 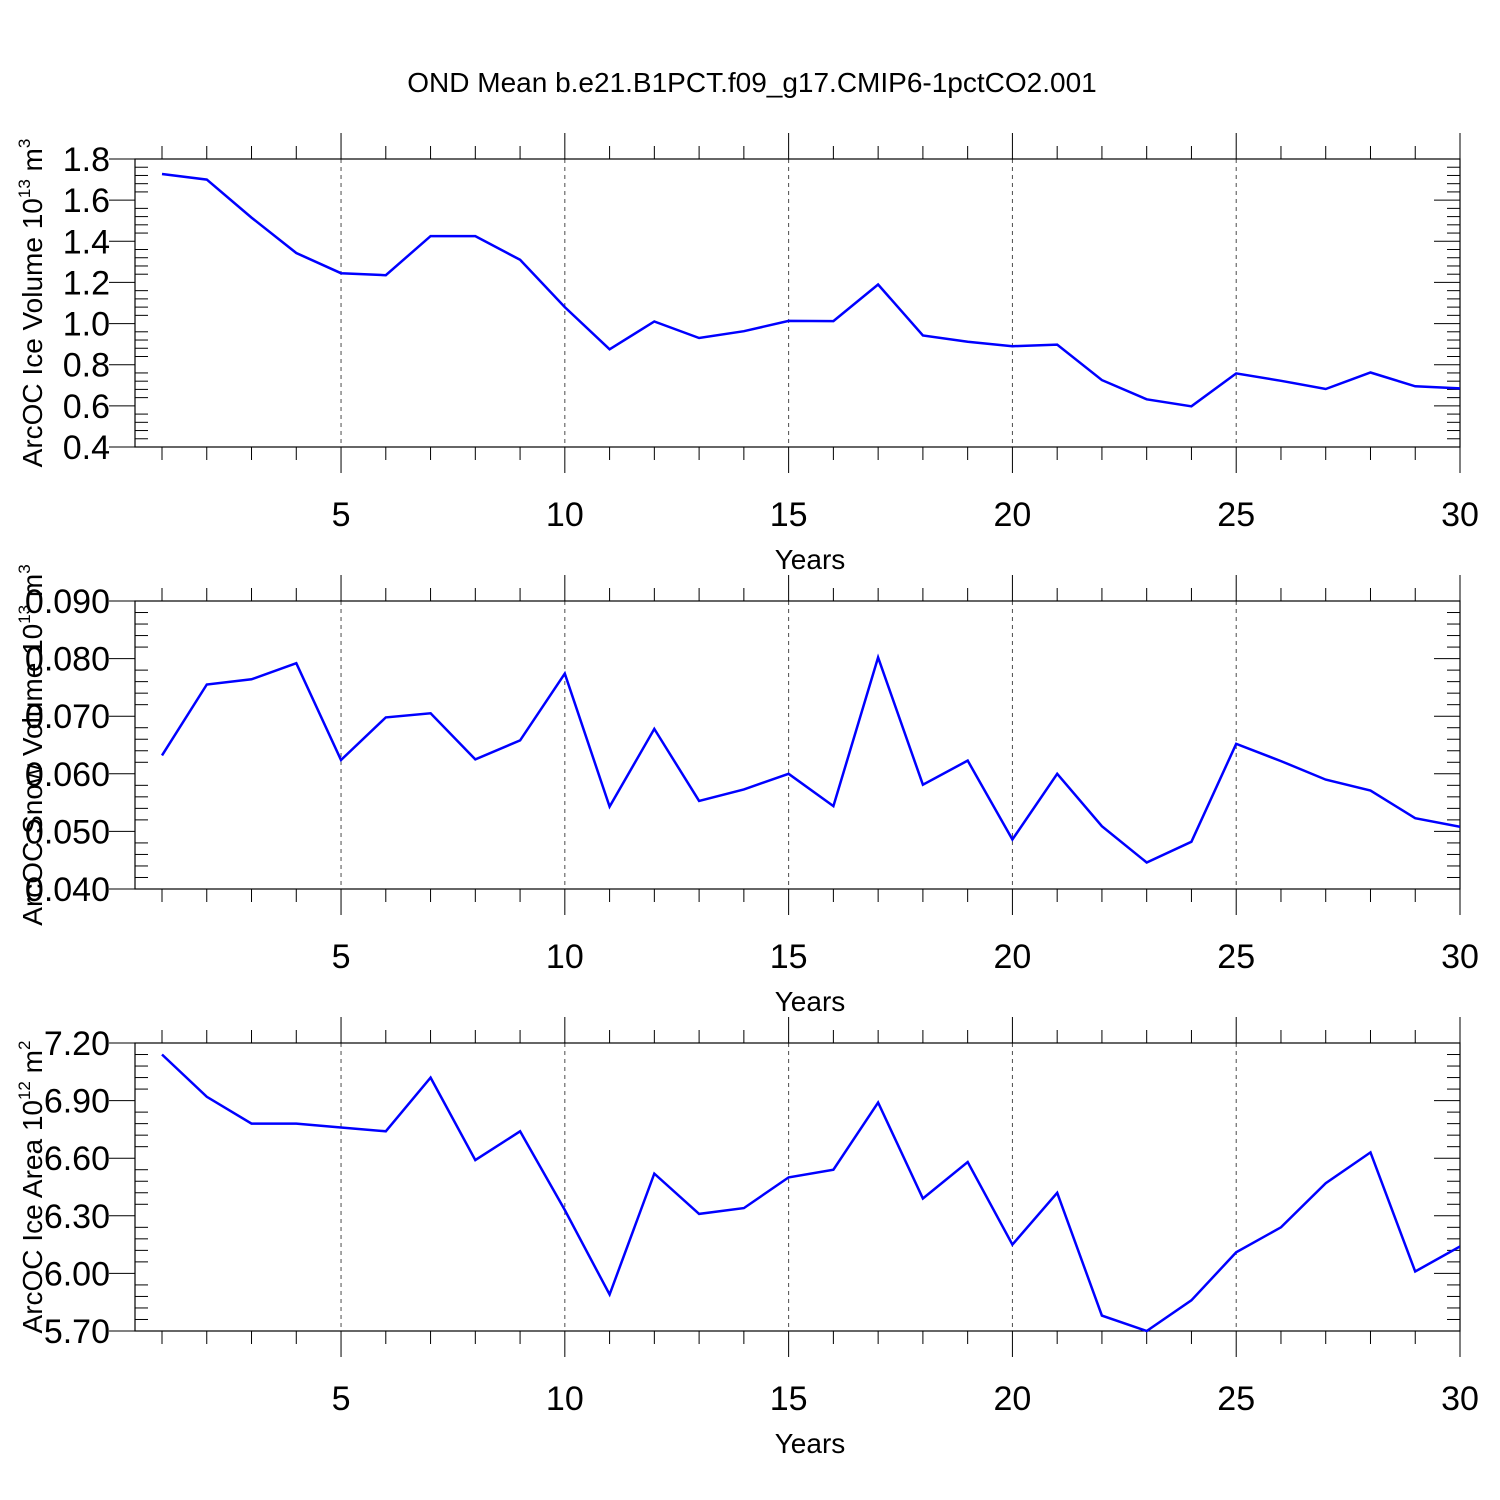 I want to click on y-tick-label: 1.2, so click(x=86, y=283).